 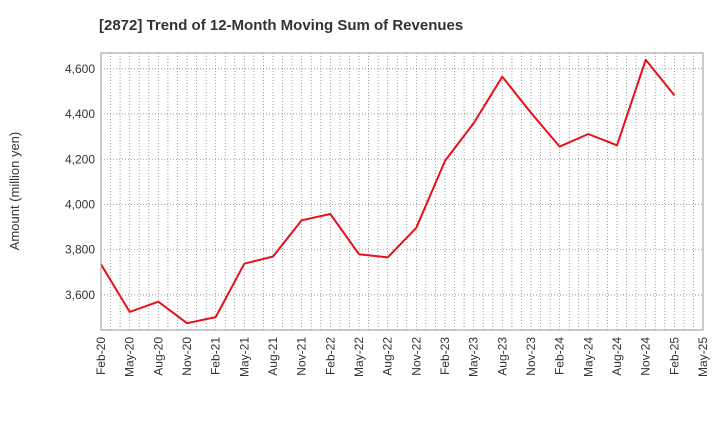 What do you see at coordinates (80, 295) in the screenshot?
I see `y-tick-label: 3,600` at bounding box center [80, 295].